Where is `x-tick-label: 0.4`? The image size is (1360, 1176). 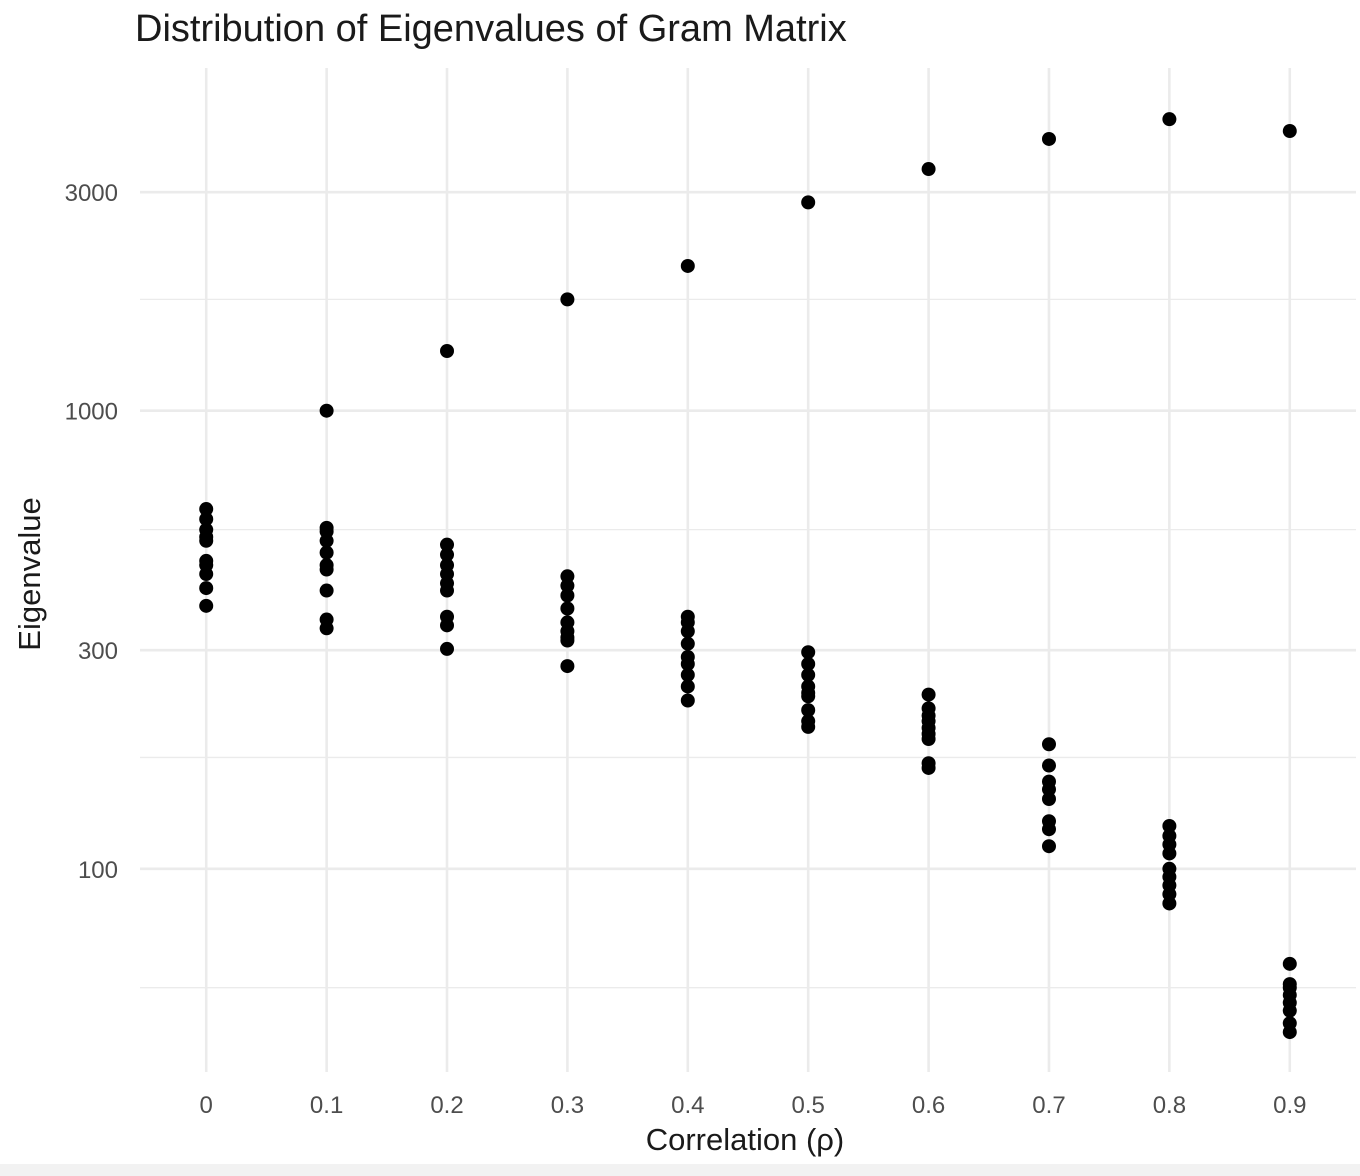 x-tick-label: 0.4 is located at coordinates (687, 1105).